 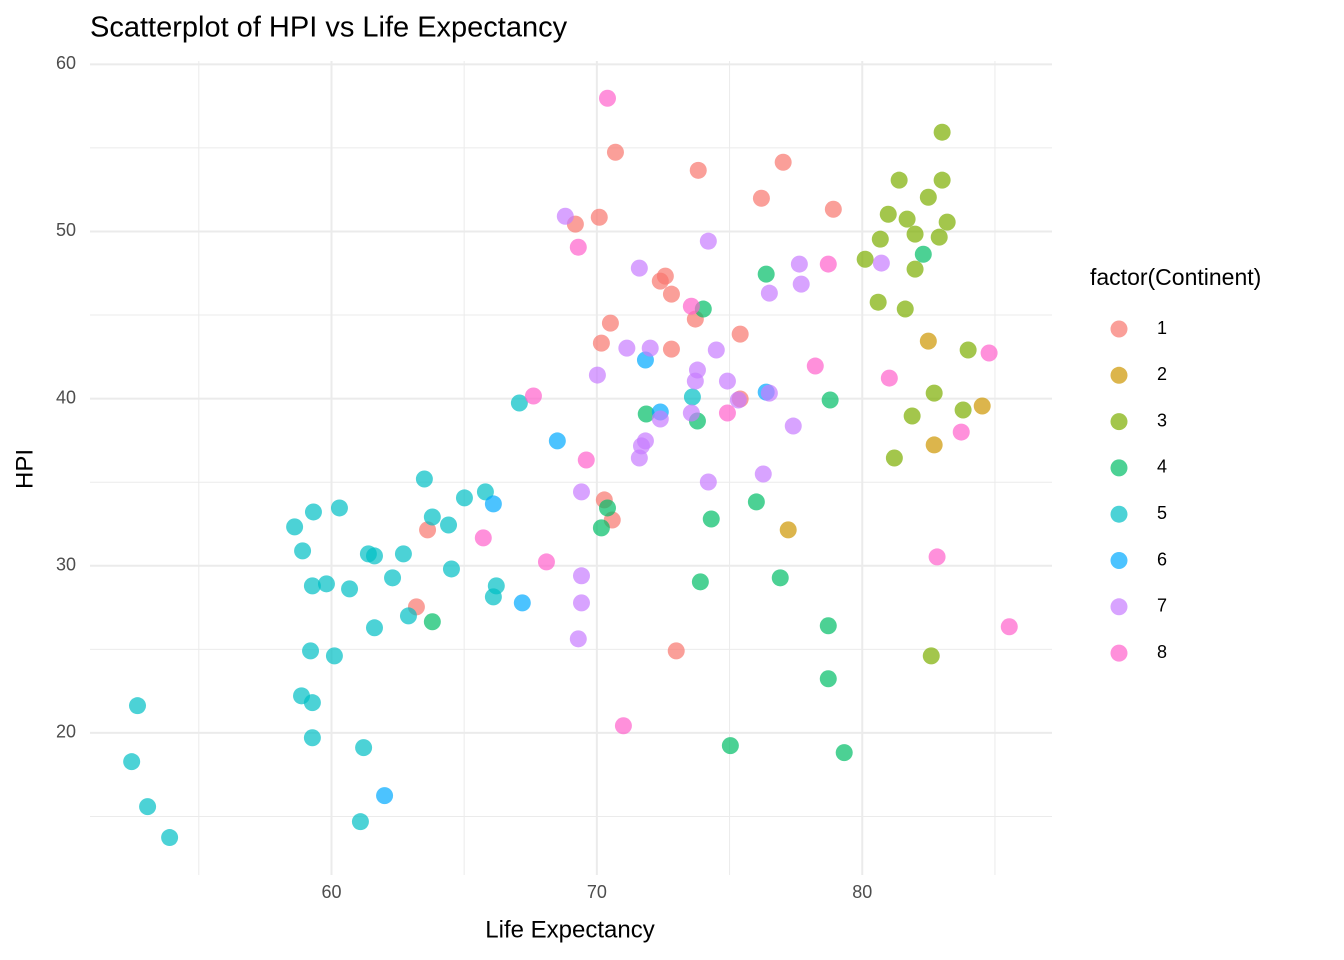 I want to click on x-tick-label: 80, so click(x=862, y=892).